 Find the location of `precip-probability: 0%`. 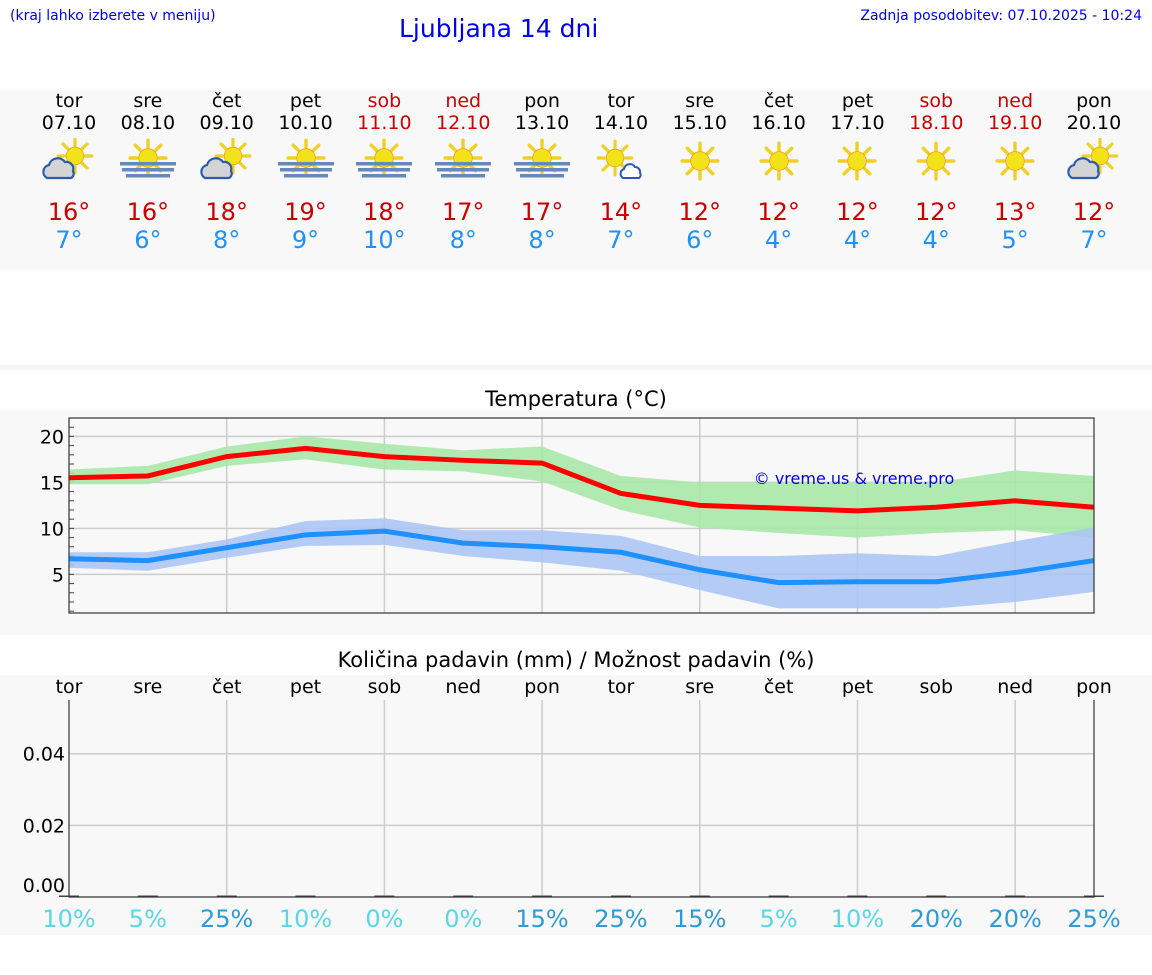

precip-probability: 0% is located at coordinates (384, 919).